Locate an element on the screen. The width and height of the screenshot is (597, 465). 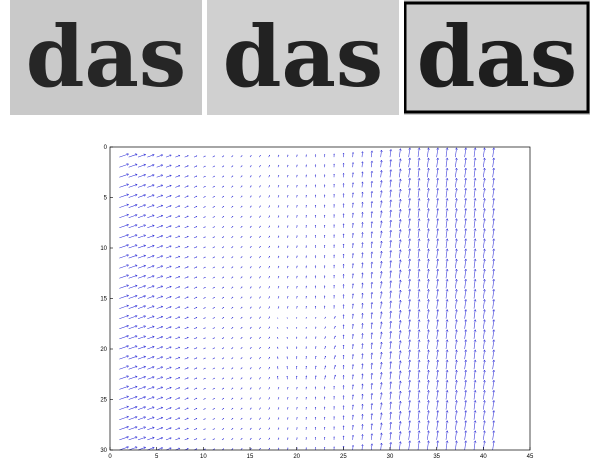
y-tick-label: 10 is located at coordinates (103, 249).